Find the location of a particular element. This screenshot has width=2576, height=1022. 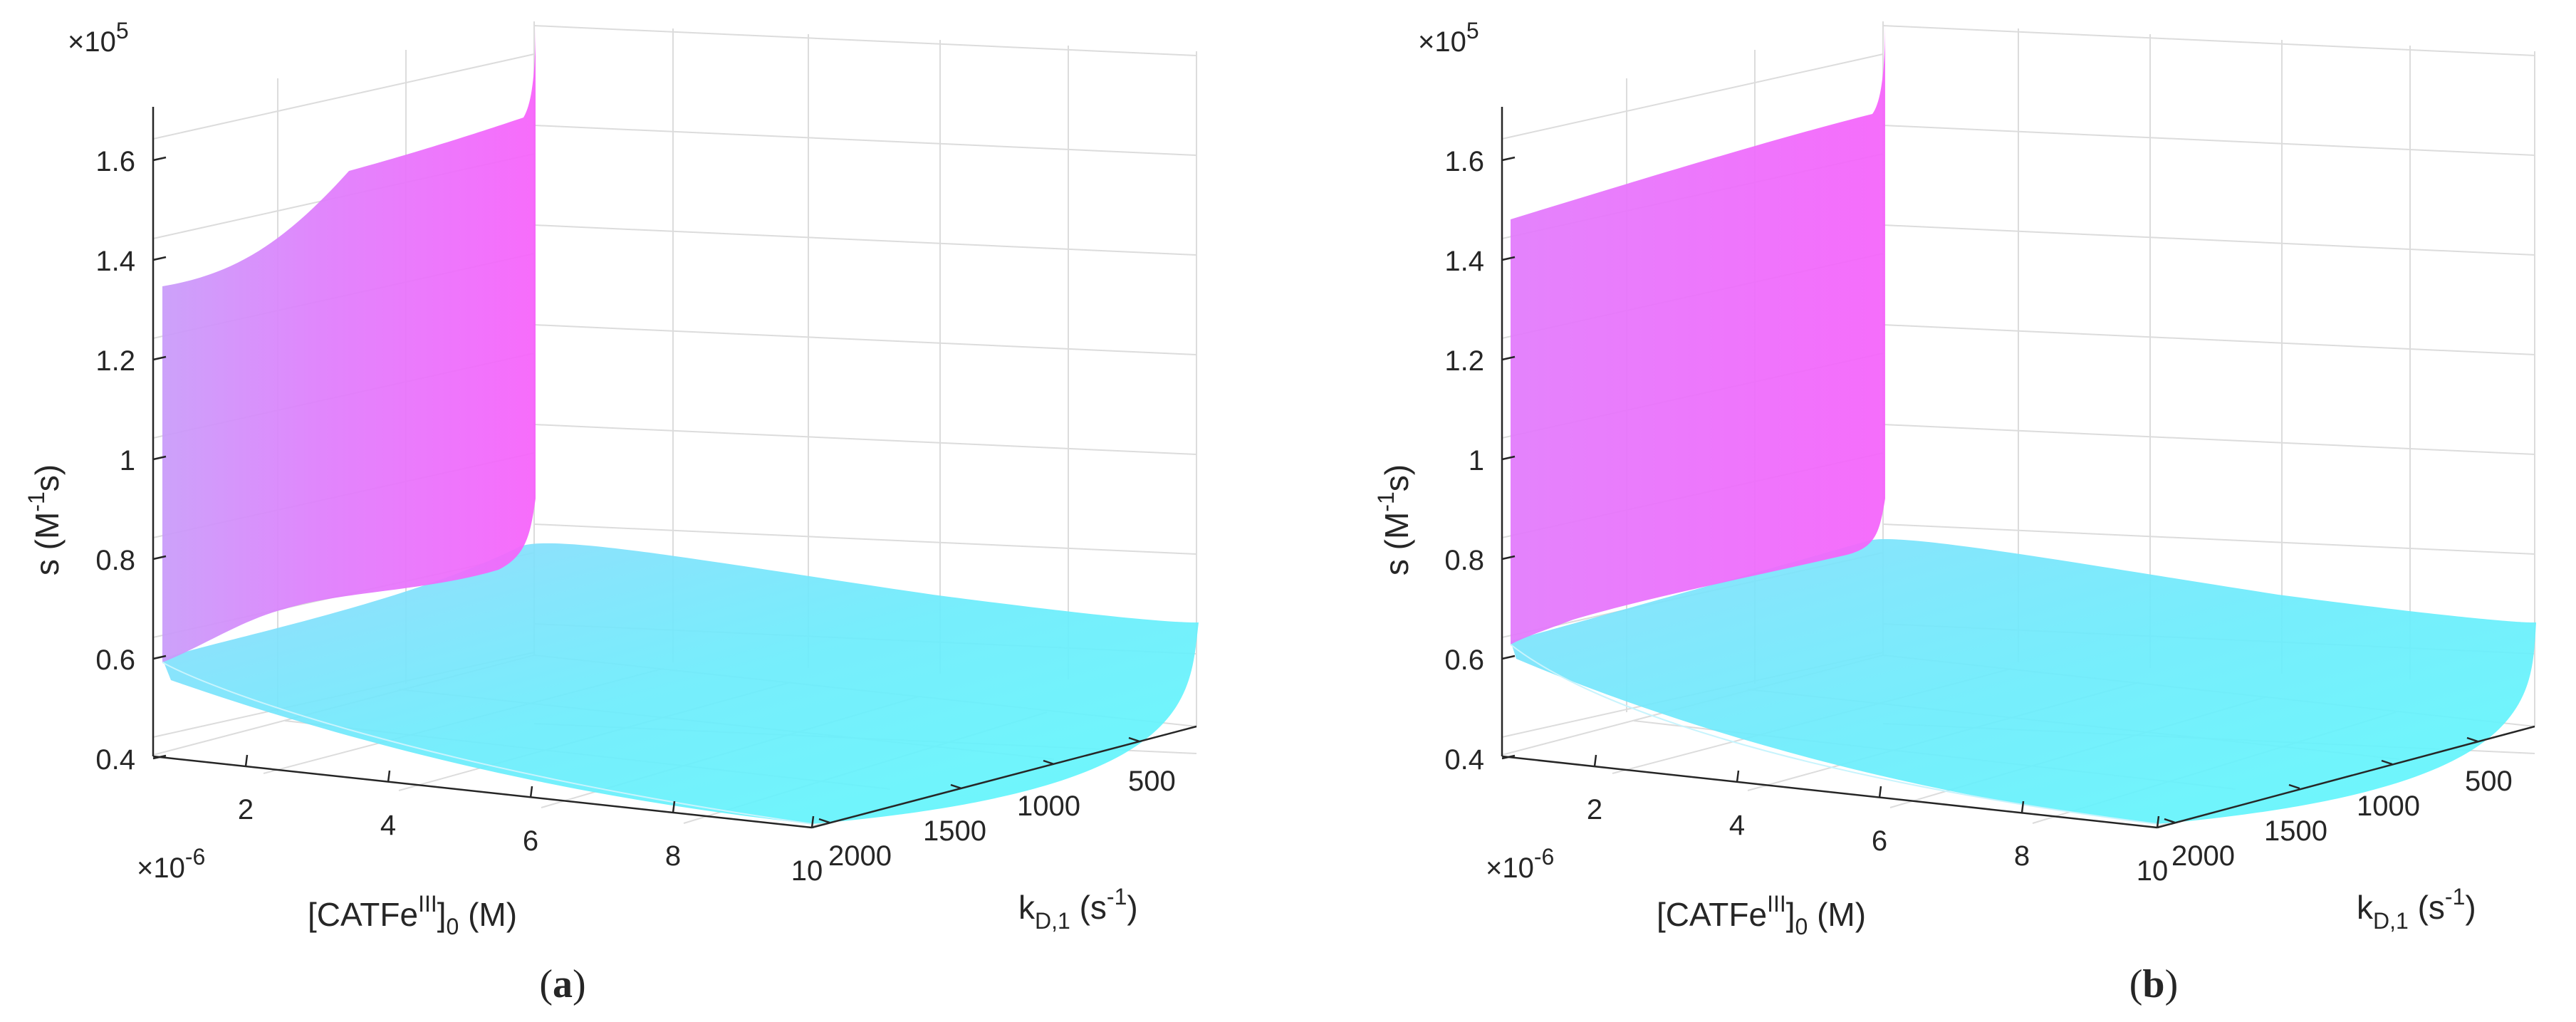

x-axis-label-a: [CATFeIII]0 (M) is located at coordinates (412, 915).